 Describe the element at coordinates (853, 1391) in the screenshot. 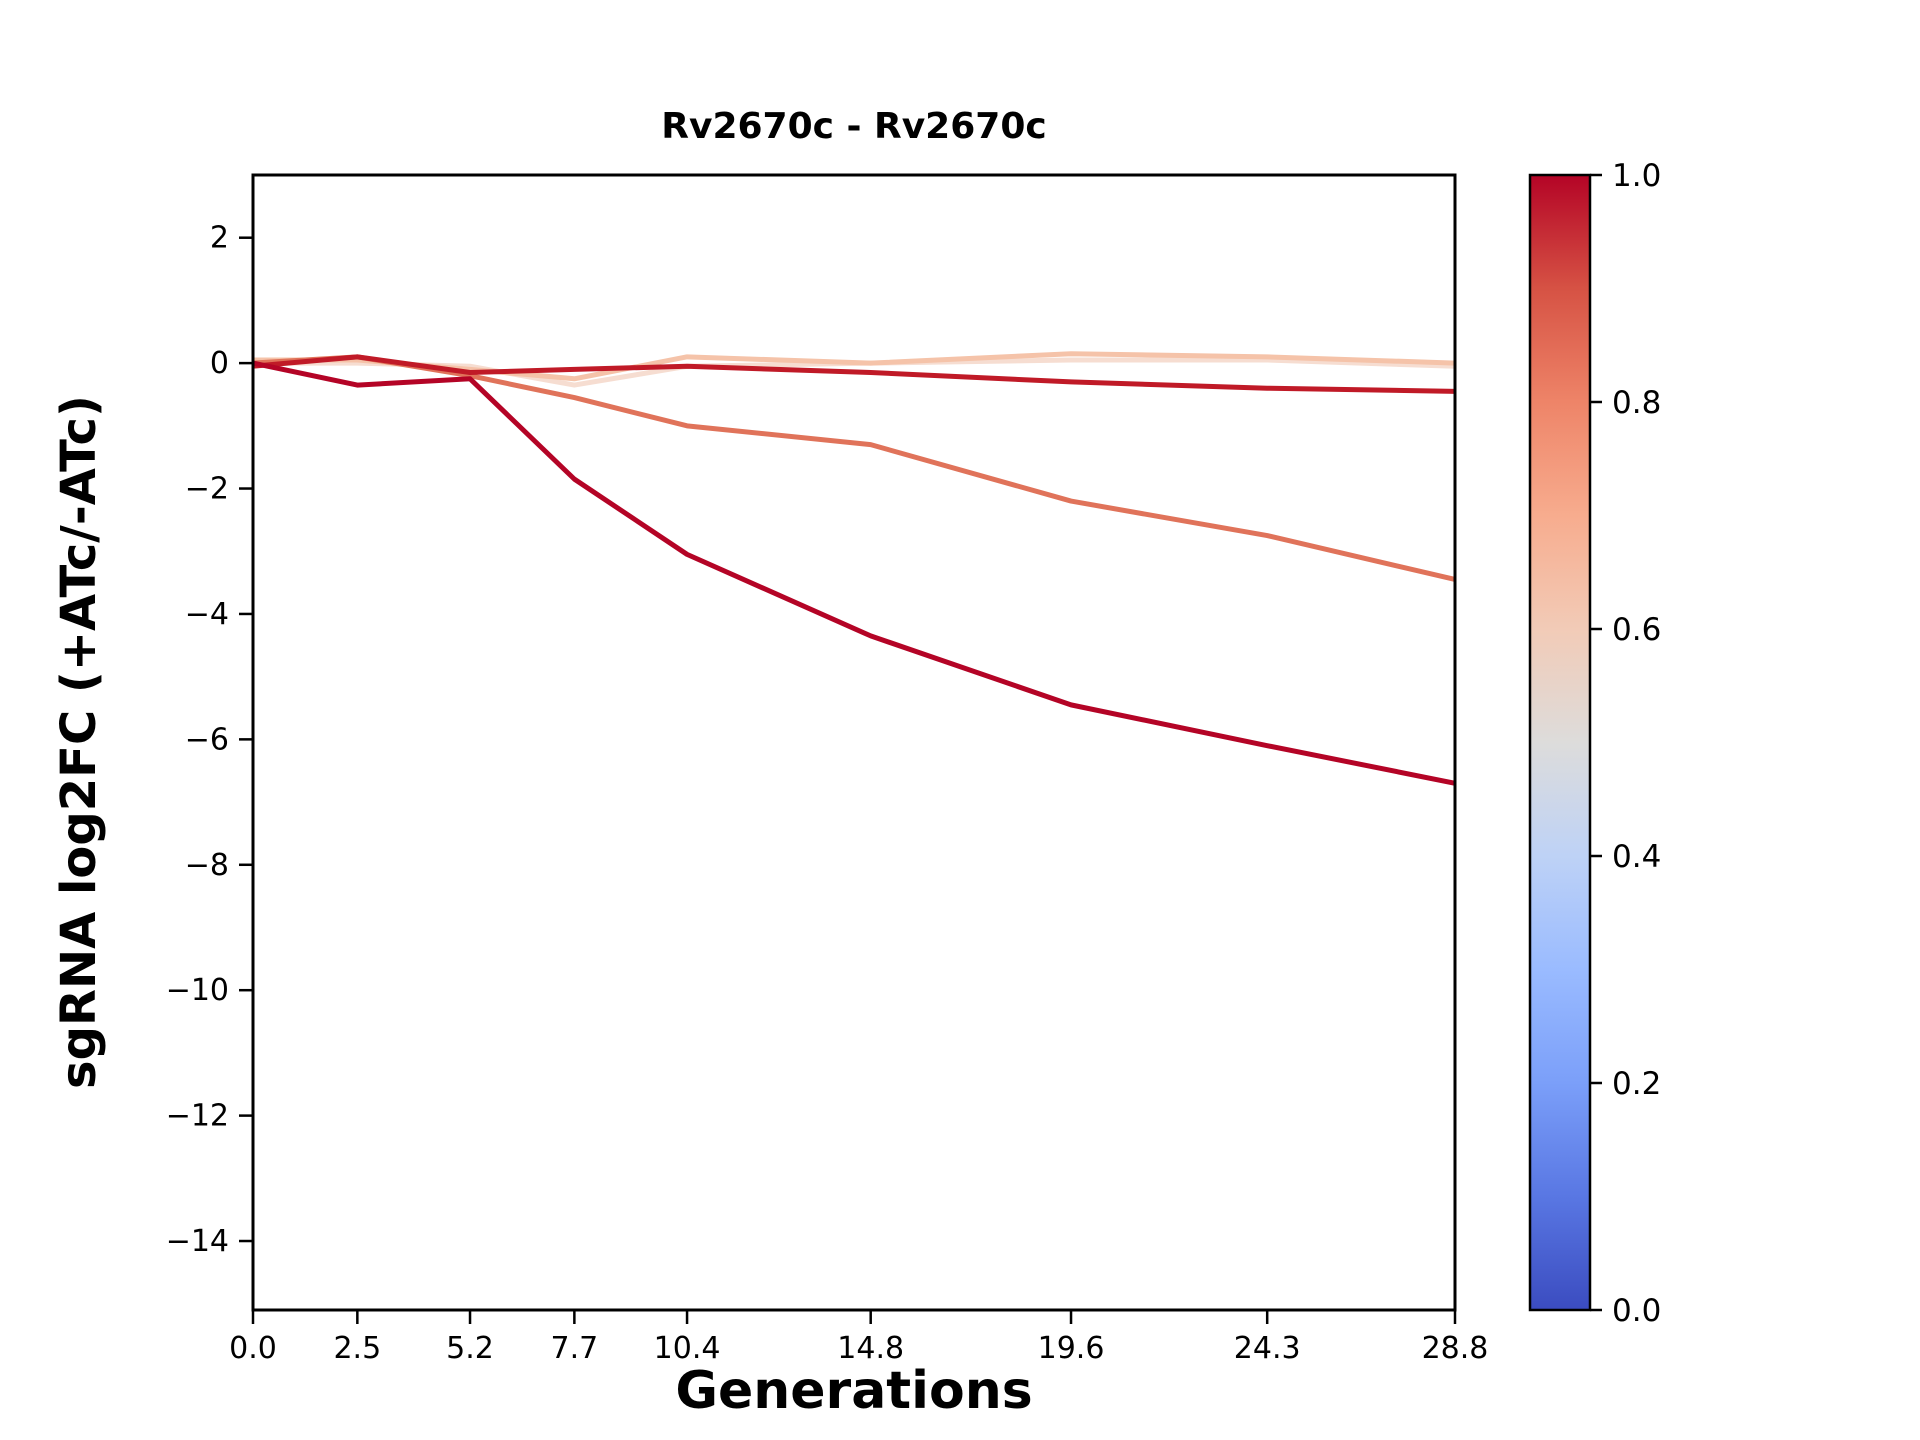

I see `x-axis-label: Generations` at that location.